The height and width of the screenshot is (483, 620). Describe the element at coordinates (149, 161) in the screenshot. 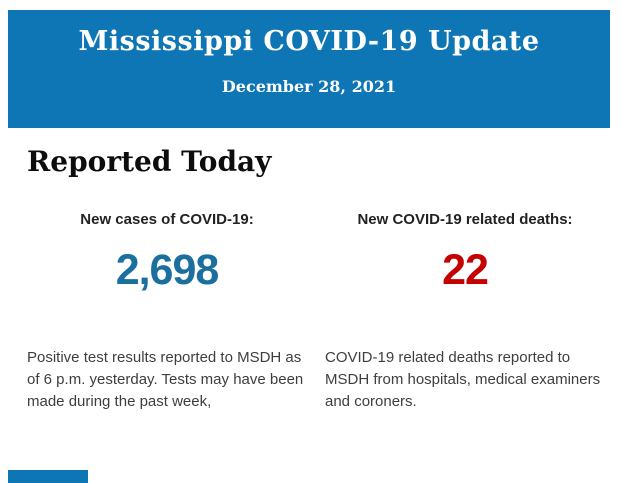

I see `section-heading: Reported Today` at that location.